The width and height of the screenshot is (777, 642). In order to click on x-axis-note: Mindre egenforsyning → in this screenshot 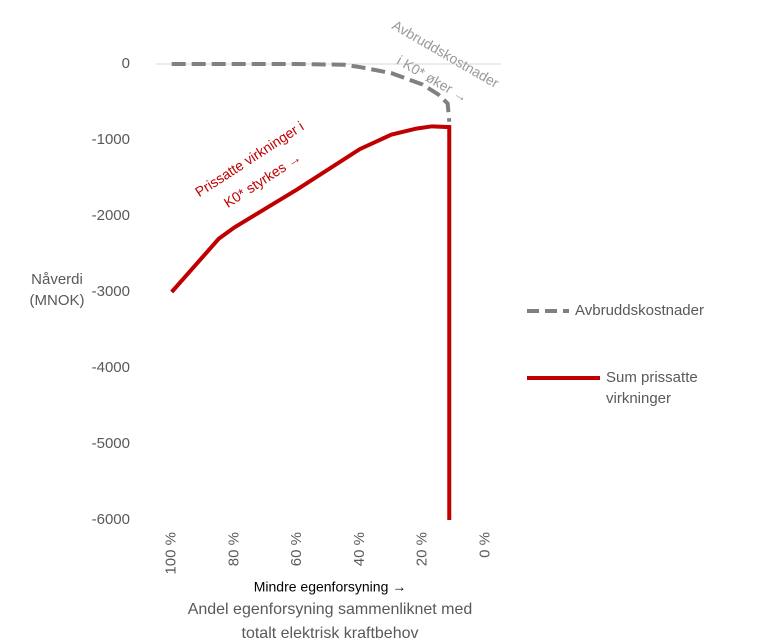, I will do `click(330, 587)`.